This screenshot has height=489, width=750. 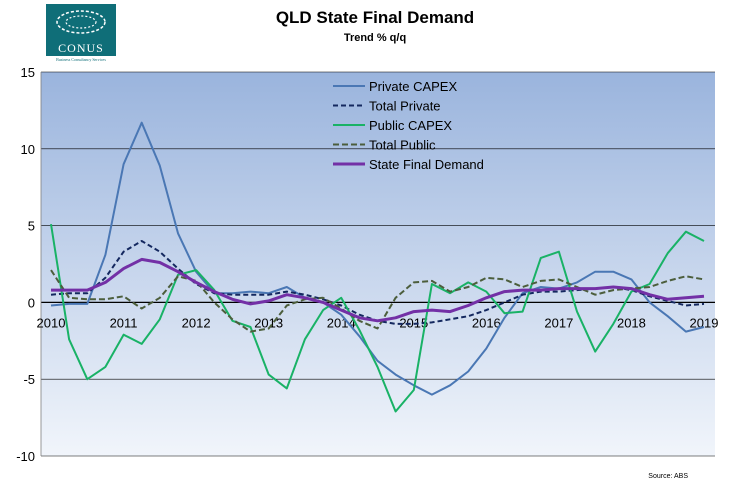 I want to click on logo: CONUS Business Consultancy Services, so click(x=81, y=34).